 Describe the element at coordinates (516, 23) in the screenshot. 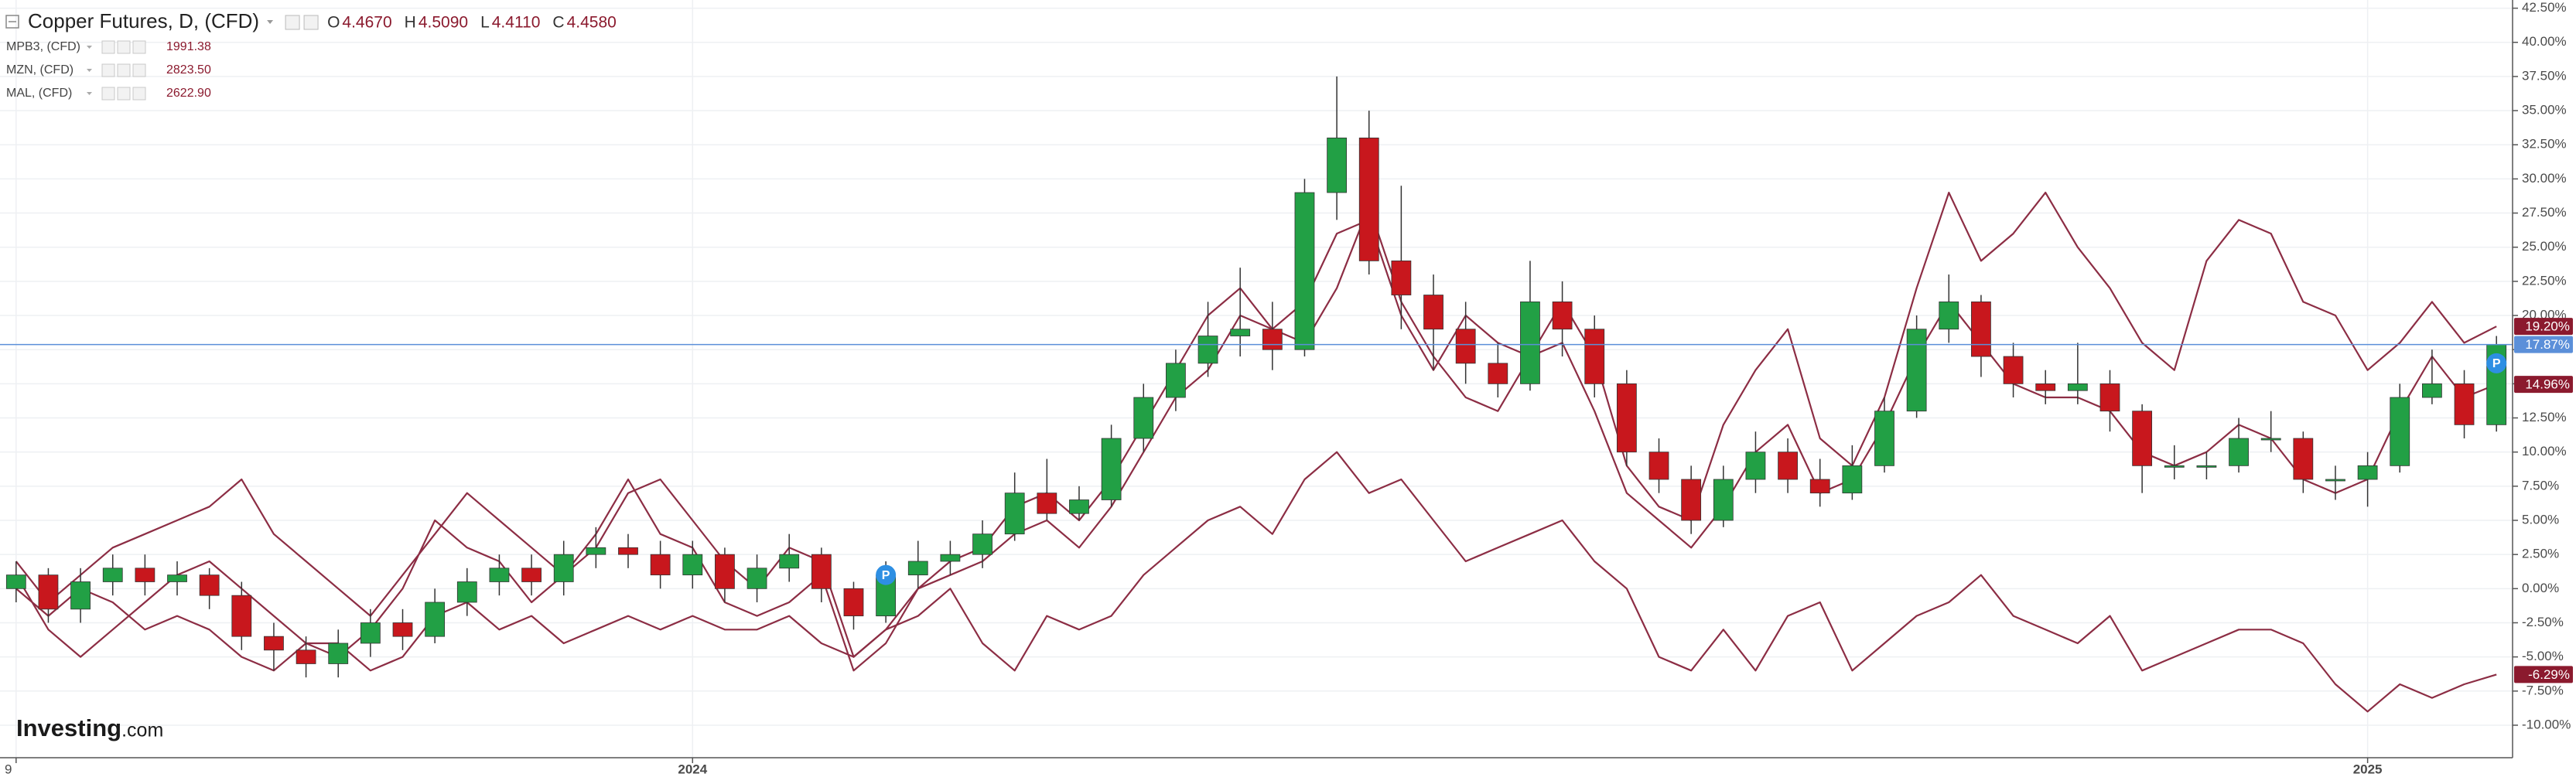

I see `ohlc-value: 4.4110` at that location.